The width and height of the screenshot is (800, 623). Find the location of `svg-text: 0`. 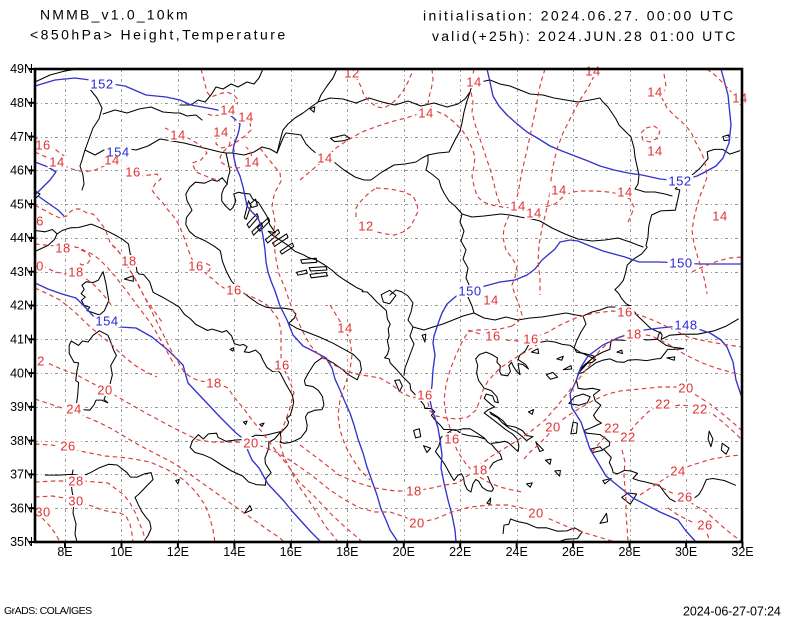

svg-text: 0 is located at coordinates (40, 265).